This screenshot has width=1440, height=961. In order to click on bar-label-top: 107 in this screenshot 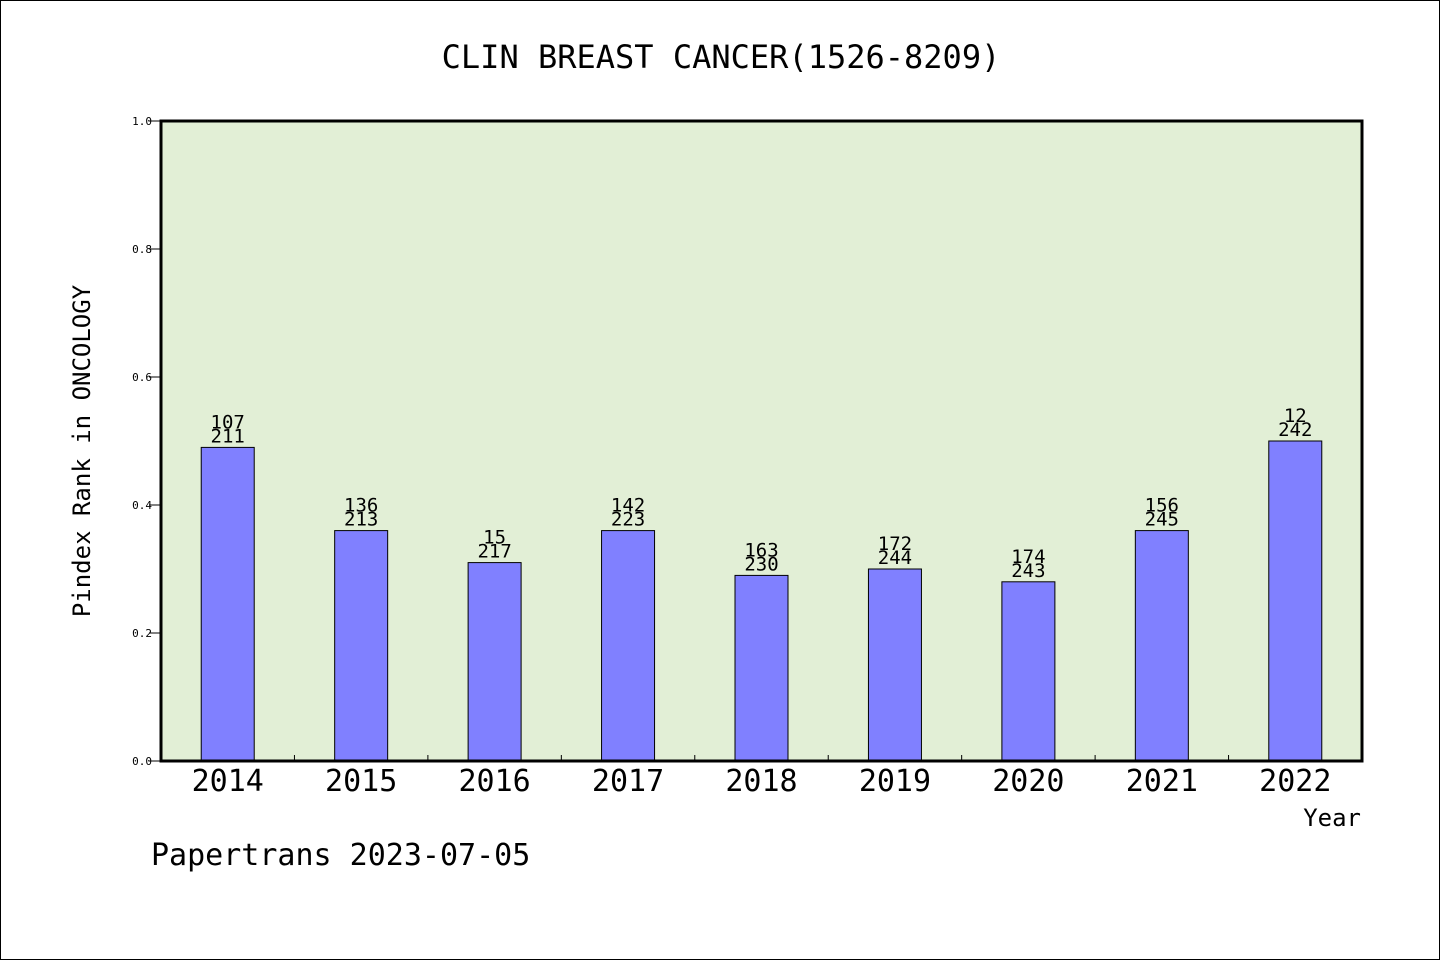, I will do `click(228, 422)`.